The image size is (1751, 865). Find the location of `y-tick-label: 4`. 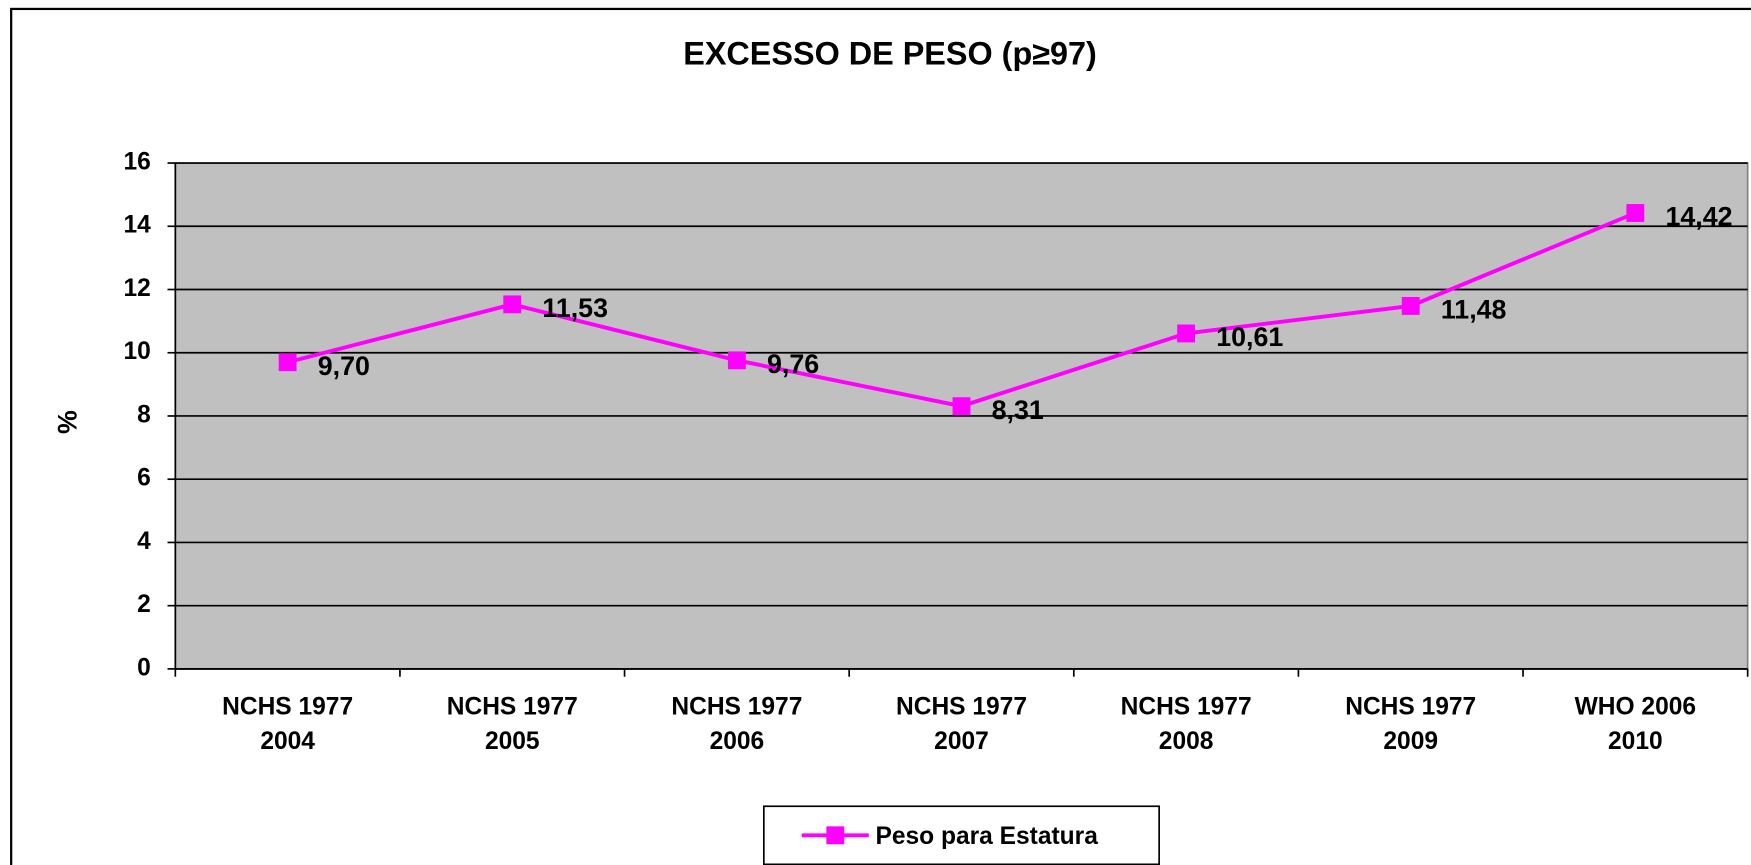

y-tick-label: 4 is located at coordinates (144, 541).